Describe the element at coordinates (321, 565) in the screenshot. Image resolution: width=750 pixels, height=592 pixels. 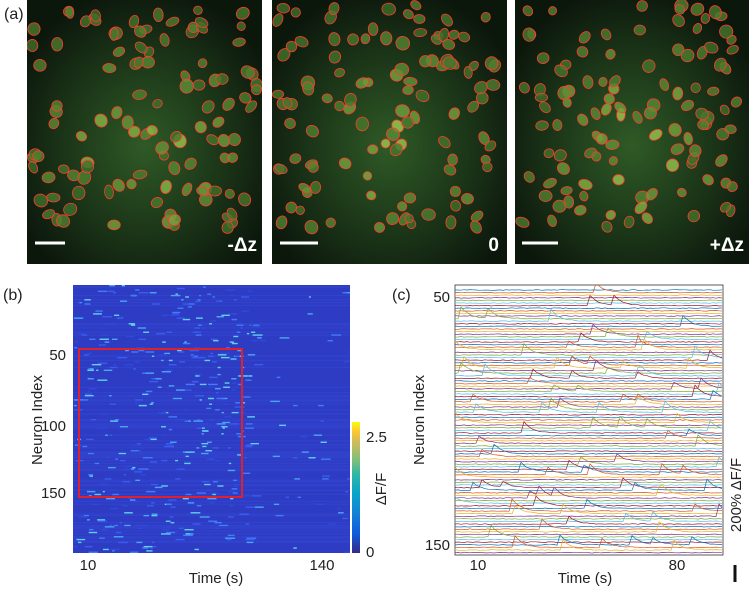
I see `x-tick-label: 140` at that location.